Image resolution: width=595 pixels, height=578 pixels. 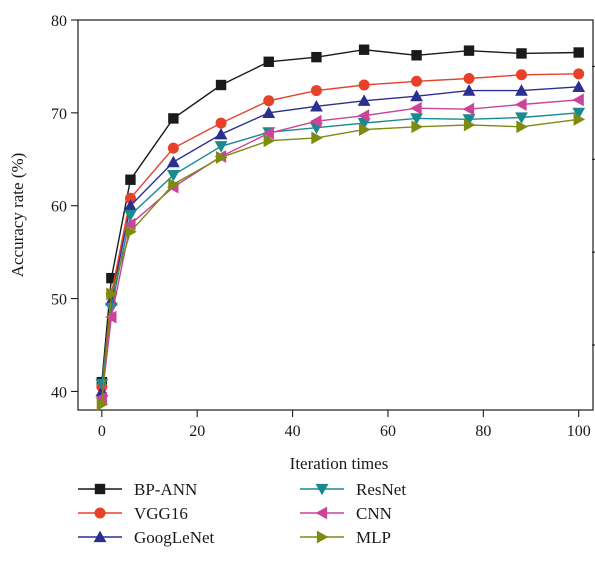 I want to click on legend-item-bp-ann: BP-ANN, so click(x=137, y=489).